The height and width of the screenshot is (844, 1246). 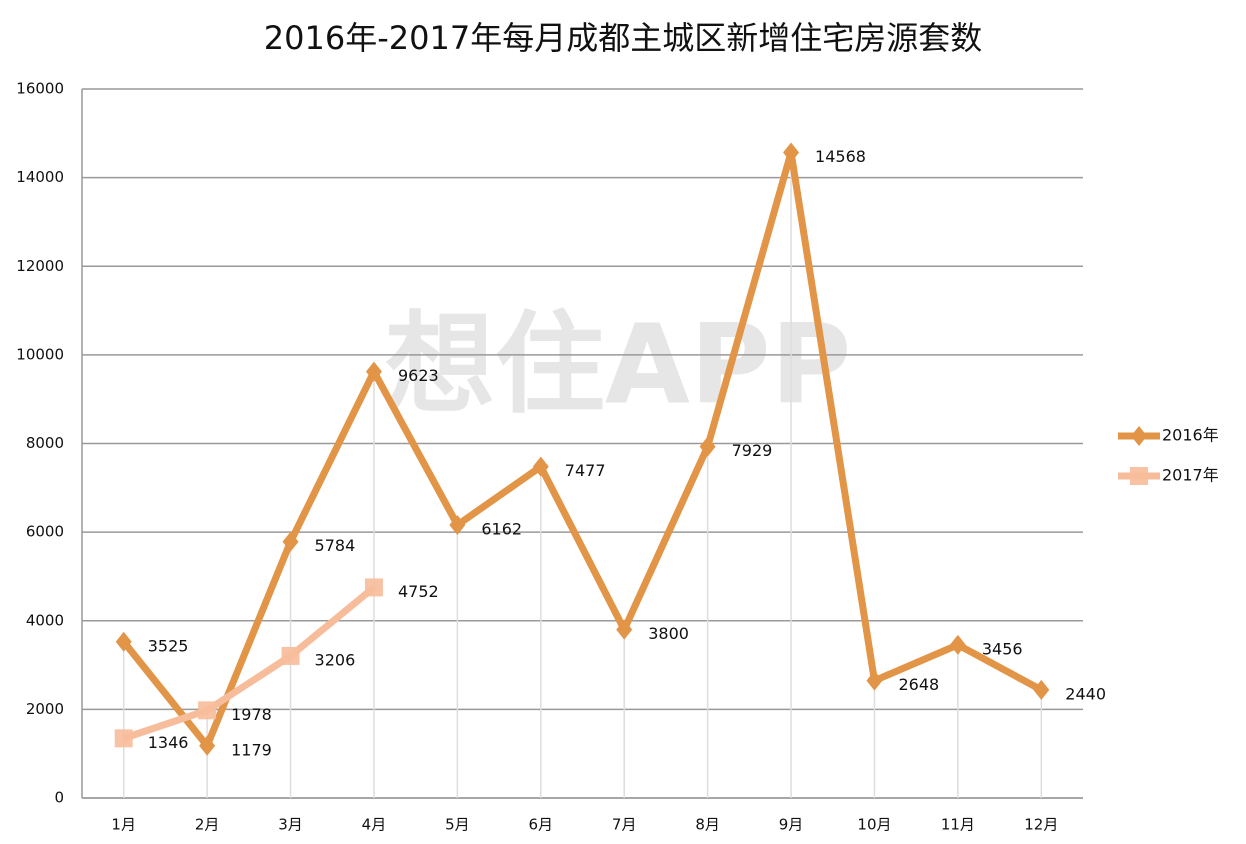 What do you see at coordinates (40, 266) in the screenshot?
I see `y-tick-label: 12000` at bounding box center [40, 266].